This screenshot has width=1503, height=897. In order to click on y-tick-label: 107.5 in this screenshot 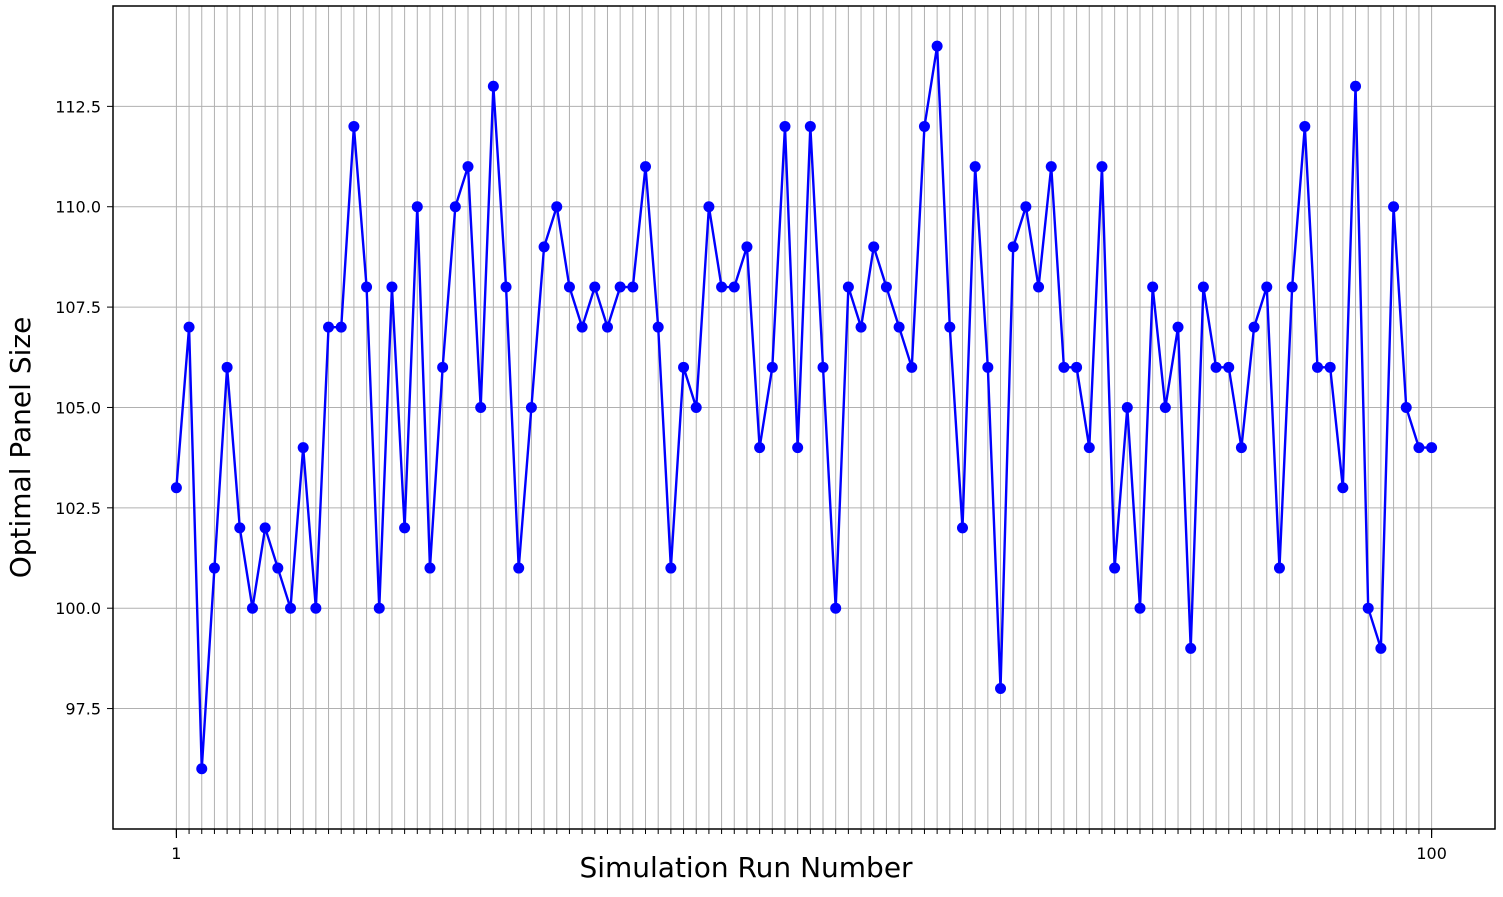, I will do `click(78, 307)`.